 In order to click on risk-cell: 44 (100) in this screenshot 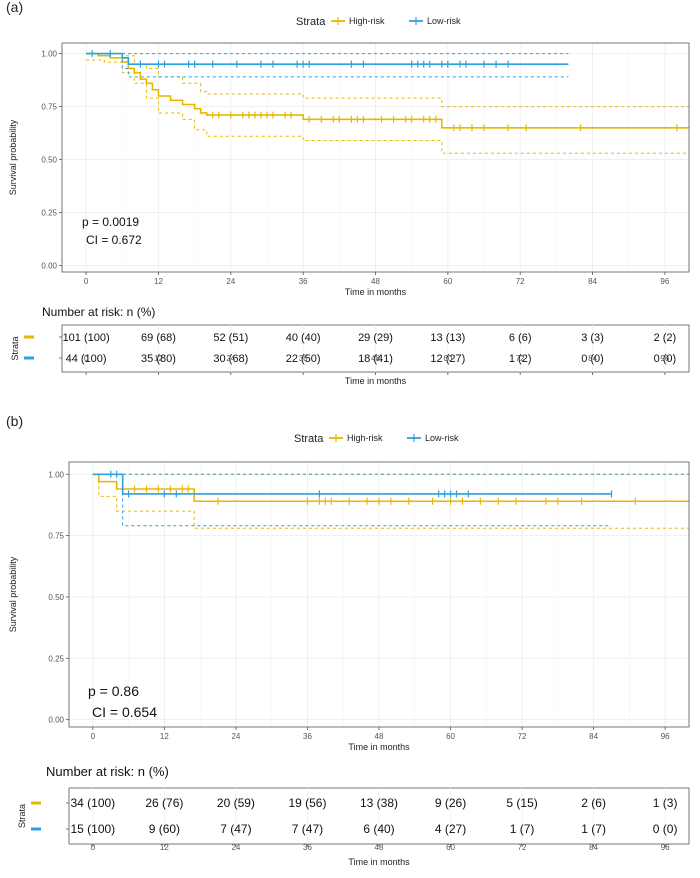, I will do `click(86, 359)`.